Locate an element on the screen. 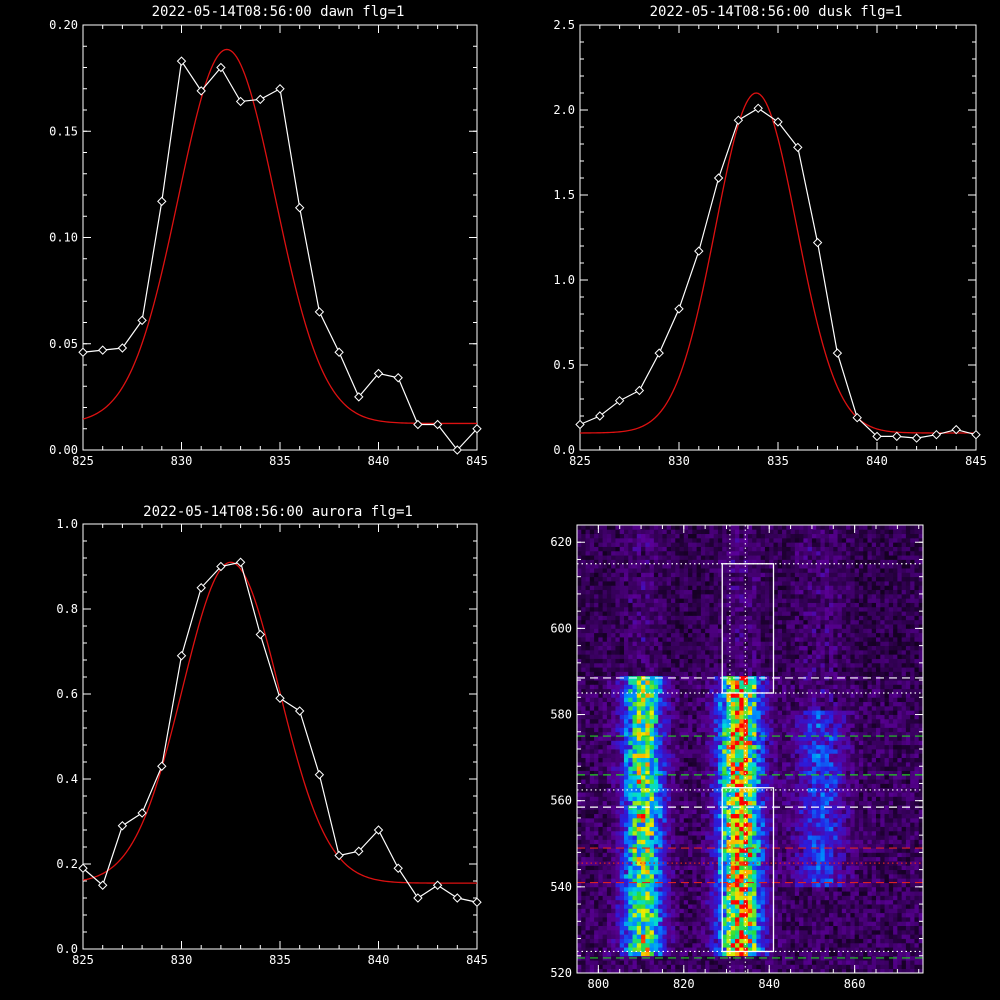 Image resolution: width=1000 pixels, height=1000 pixels. x-tick-label: 835 is located at coordinates (280, 960).